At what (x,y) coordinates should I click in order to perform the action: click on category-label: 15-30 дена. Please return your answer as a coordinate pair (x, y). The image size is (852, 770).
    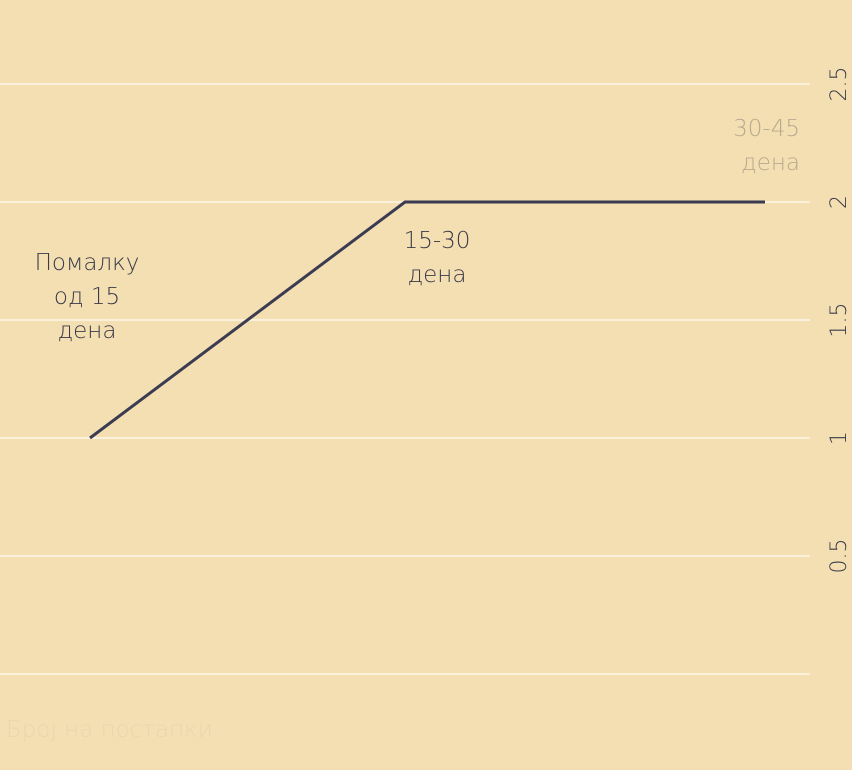
    Looking at the image, I should click on (437, 258).